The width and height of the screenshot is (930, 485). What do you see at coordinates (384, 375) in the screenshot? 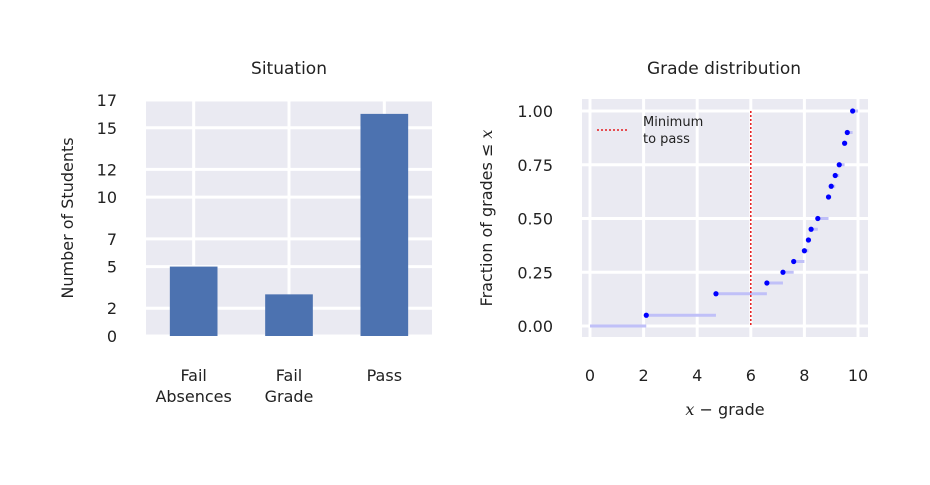
I see `bar-x-tick-2-line-0: Pass` at bounding box center [384, 375].